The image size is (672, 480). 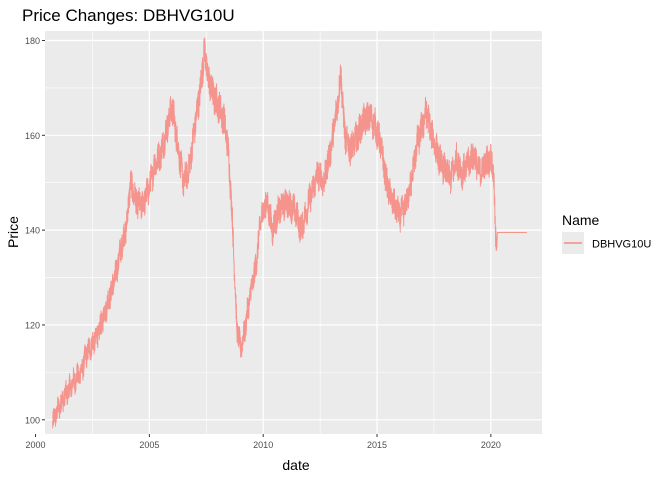 What do you see at coordinates (32, 325) in the screenshot?
I see `y-tick-label: 120` at bounding box center [32, 325].